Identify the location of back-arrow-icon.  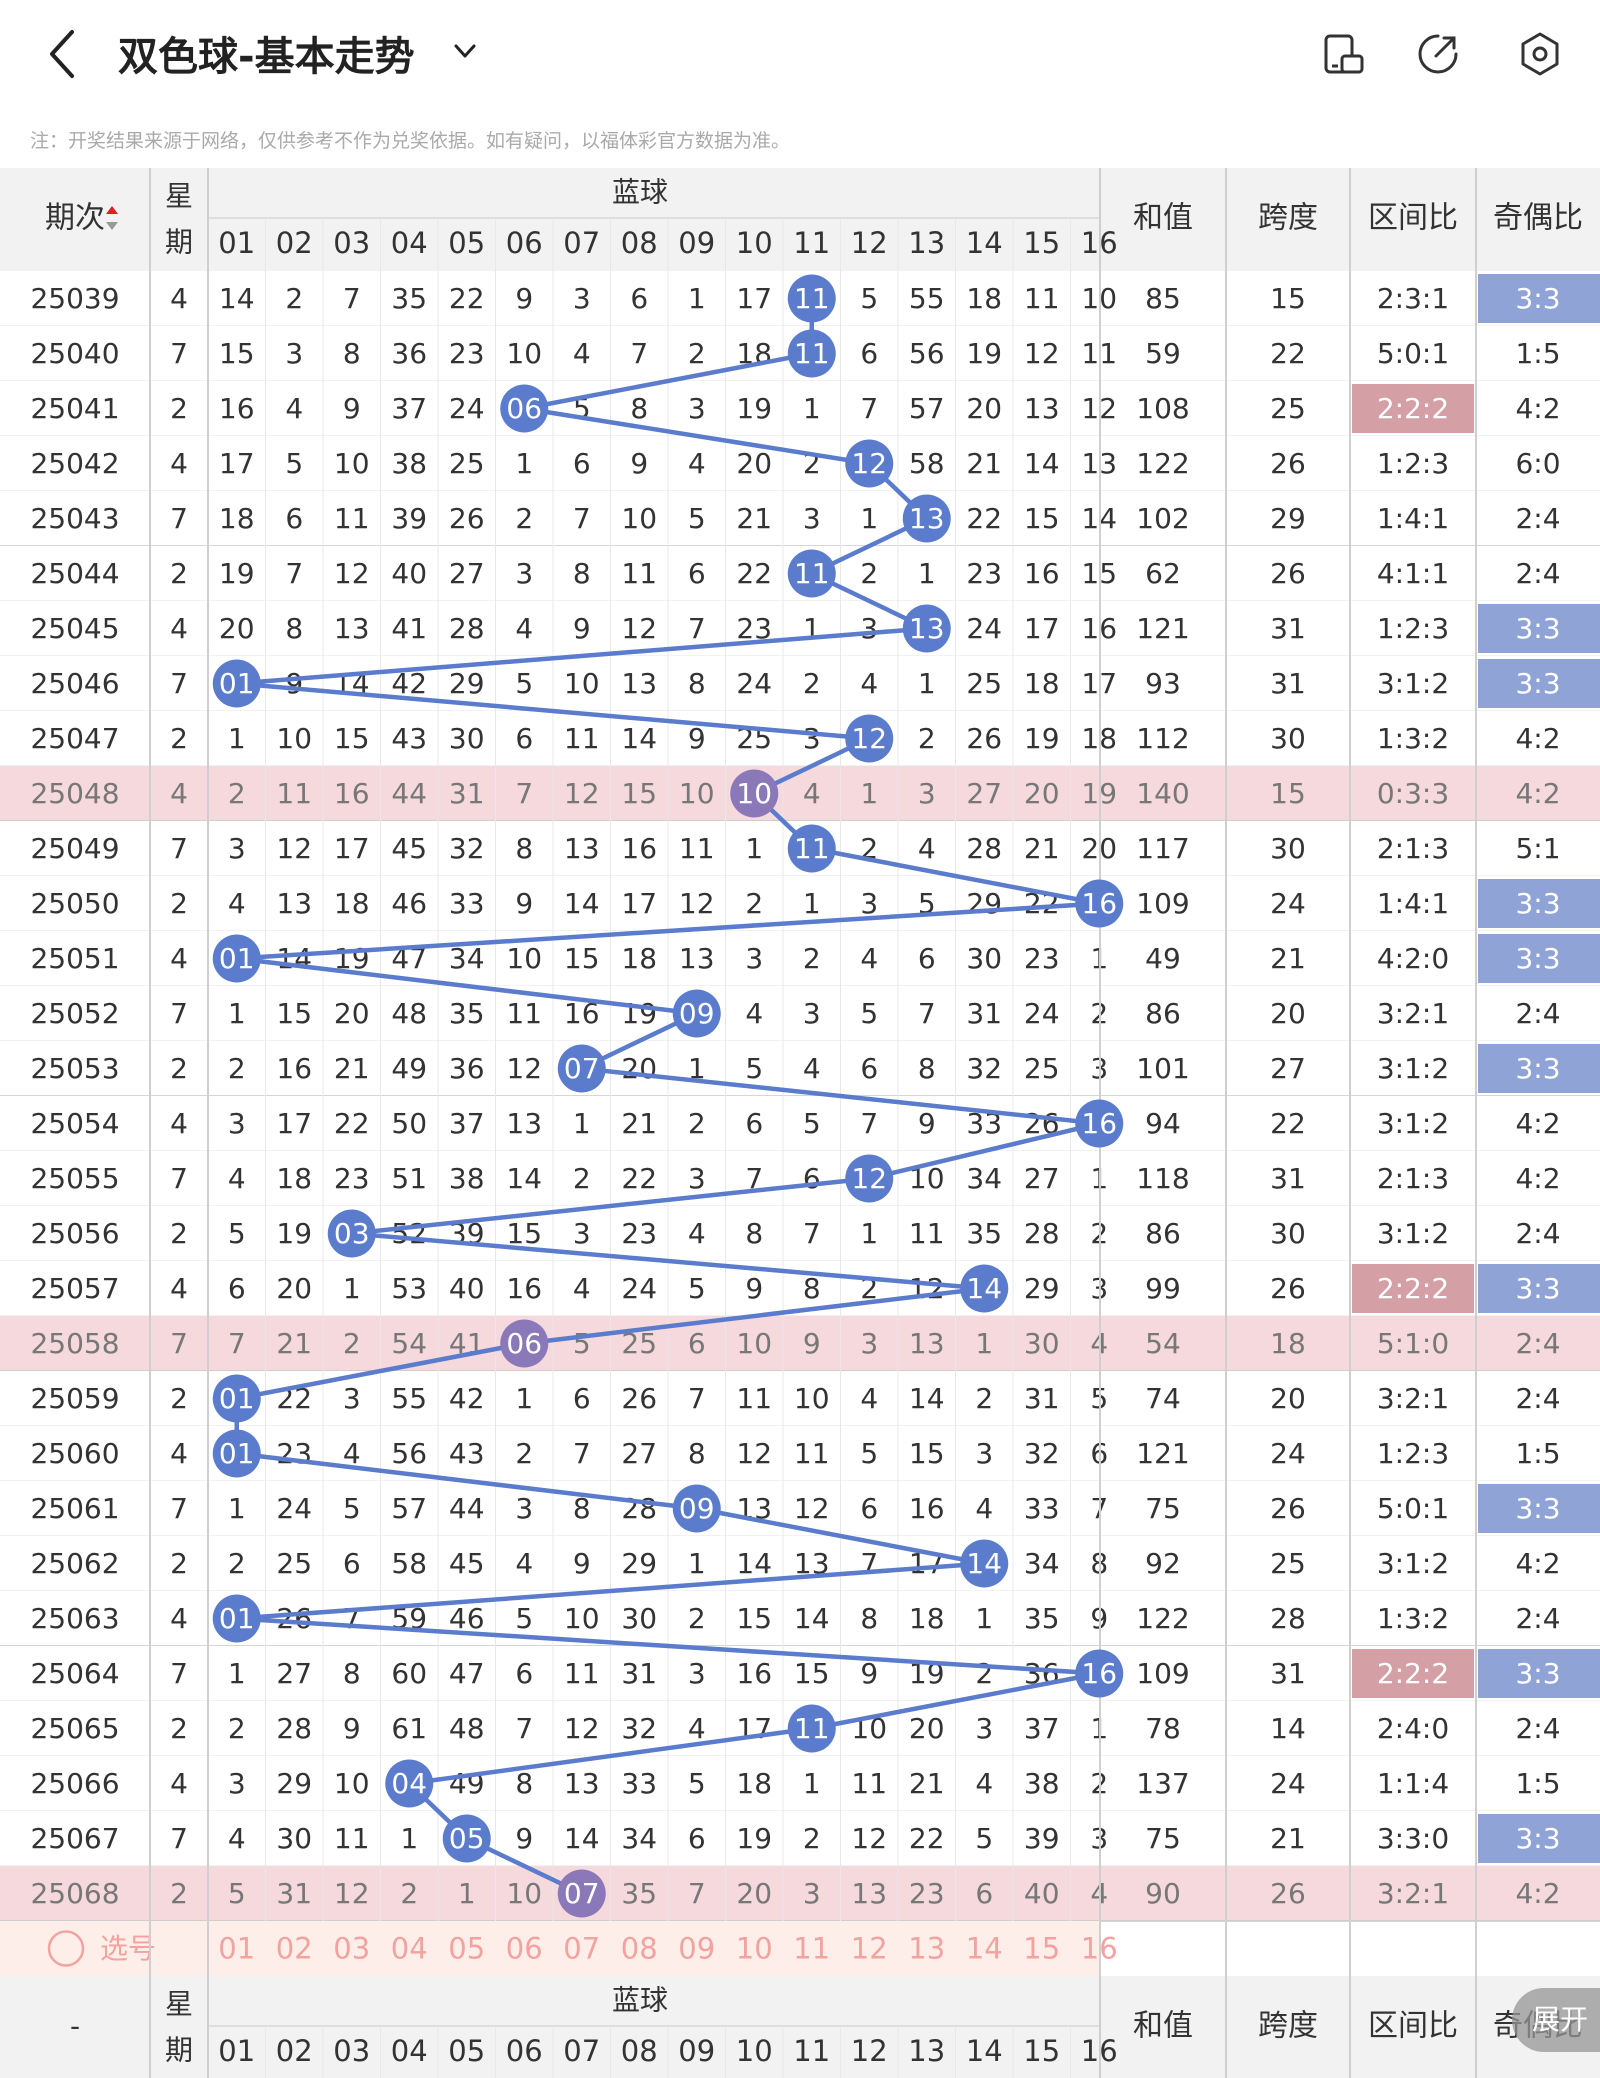
(63, 54).